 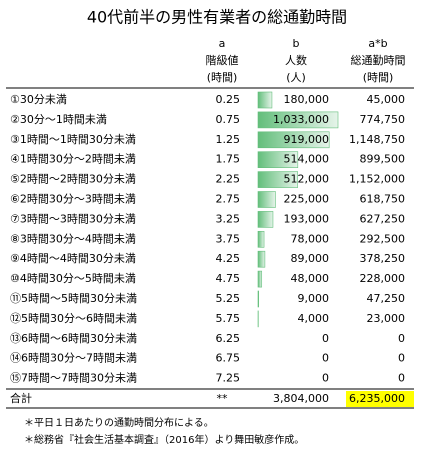 What do you see at coordinates (228, 278) in the screenshot?
I see `cell: 4.75` at bounding box center [228, 278].